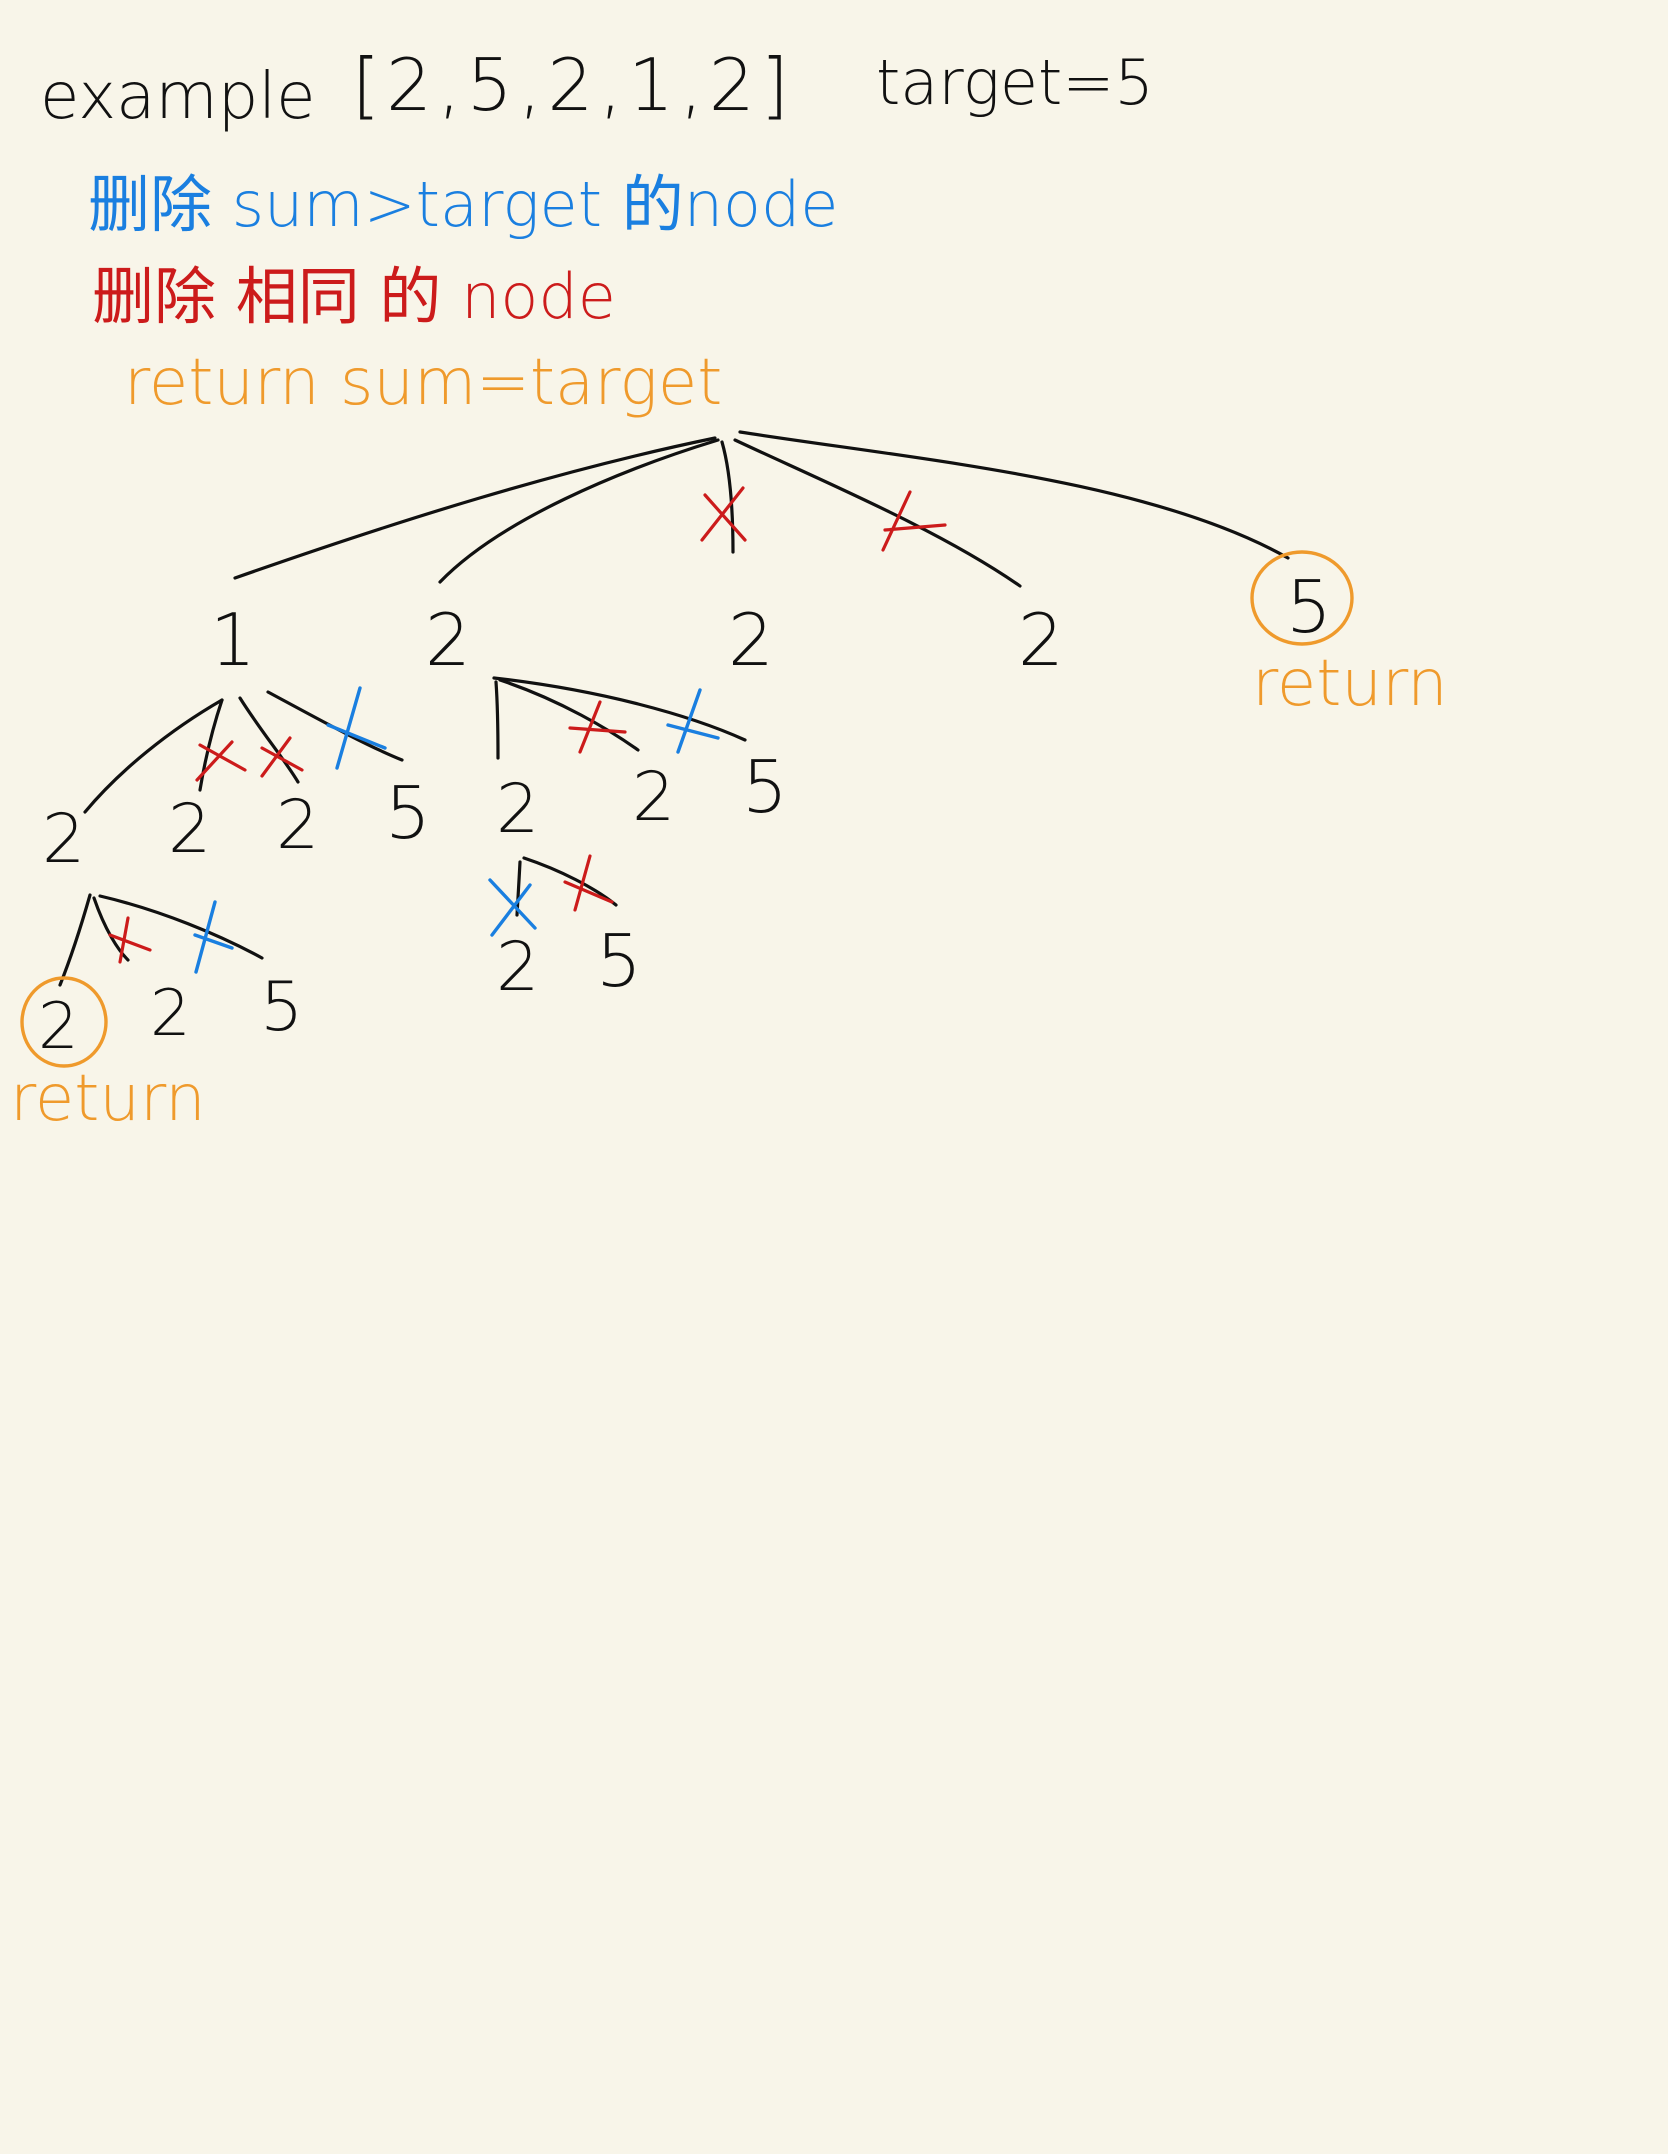  What do you see at coordinates (573, 85) in the screenshot?
I see `array-text: [2,5,2,1,2]` at bounding box center [573, 85].